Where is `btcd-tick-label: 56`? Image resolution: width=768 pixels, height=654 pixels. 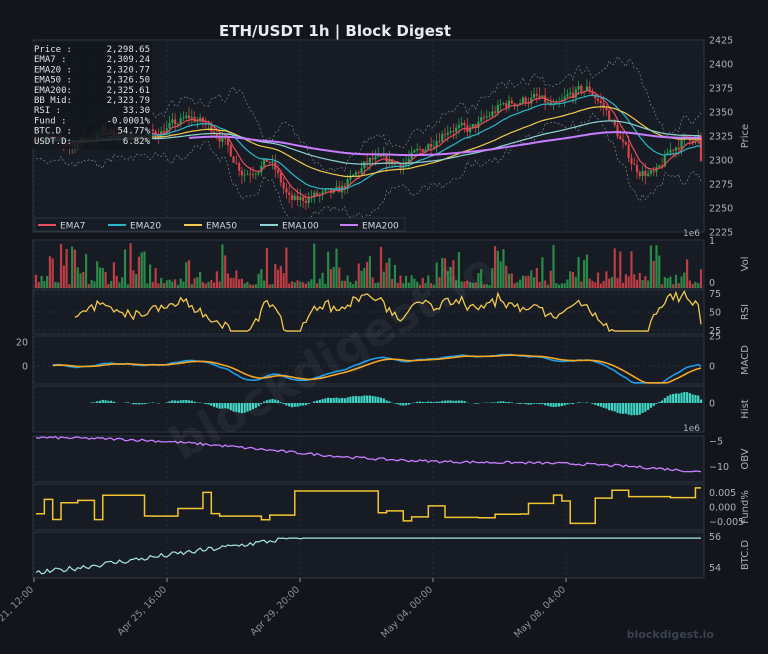 btcd-tick-label: 56 is located at coordinates (715, 537).